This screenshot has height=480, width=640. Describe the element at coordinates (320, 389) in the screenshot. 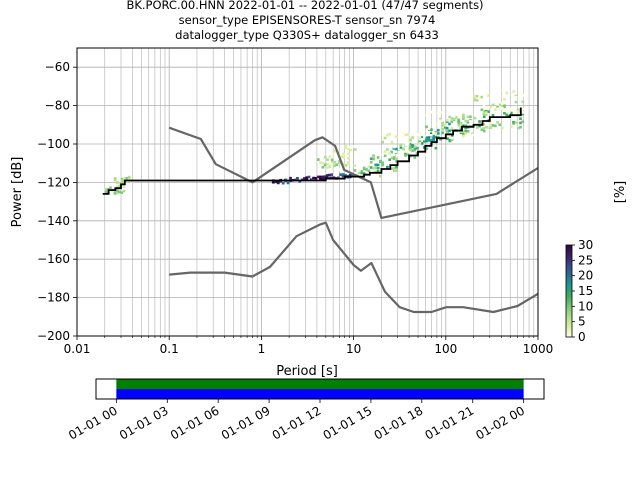

I see `coverage-bars` at that location.